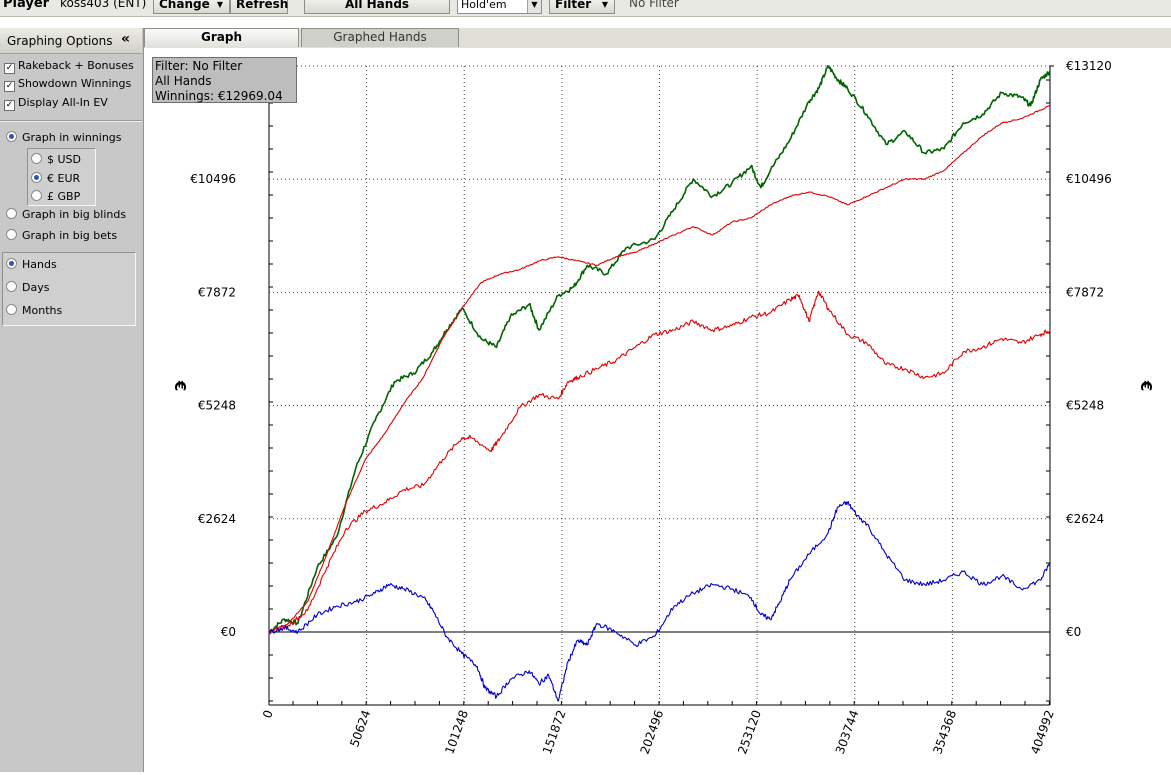 The width and height of the screenshot is (1171, 775). Describe the element at coordinates (184, 5) in the screenshot. I see `change-button-label: Change` at that location.